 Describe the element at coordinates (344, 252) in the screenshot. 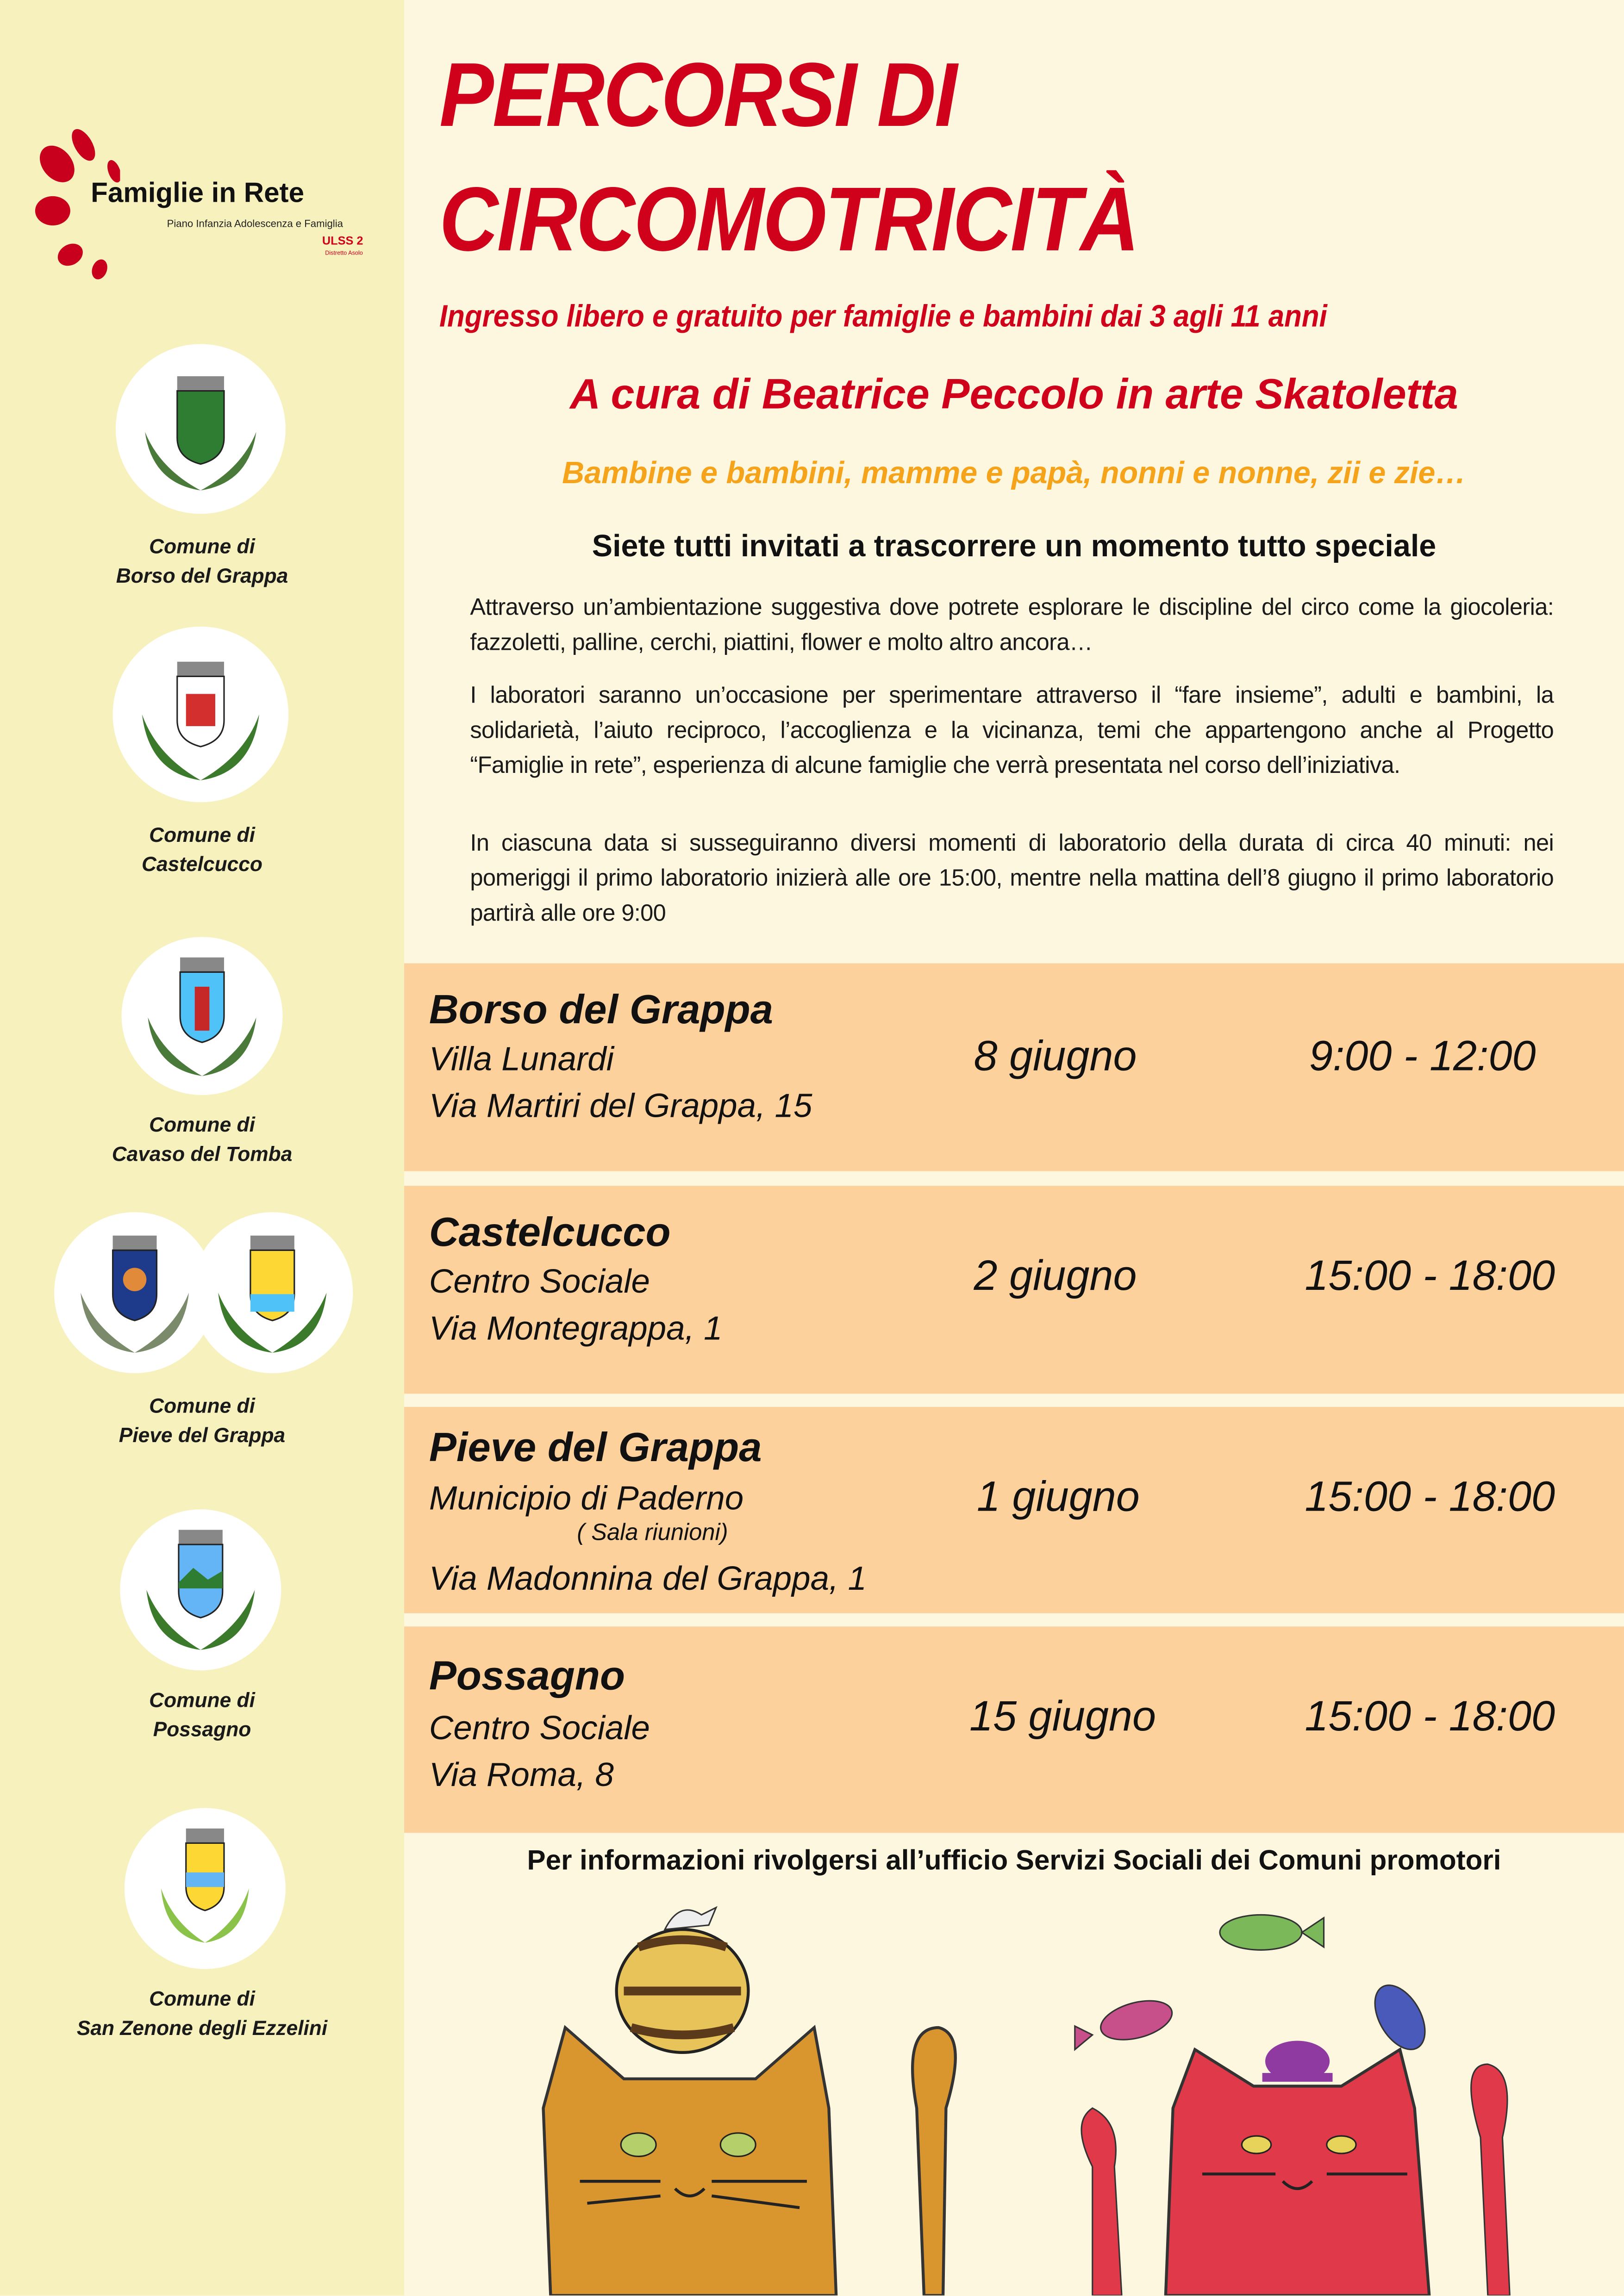

I see `logo-district: Distretto Asolo` at that location.